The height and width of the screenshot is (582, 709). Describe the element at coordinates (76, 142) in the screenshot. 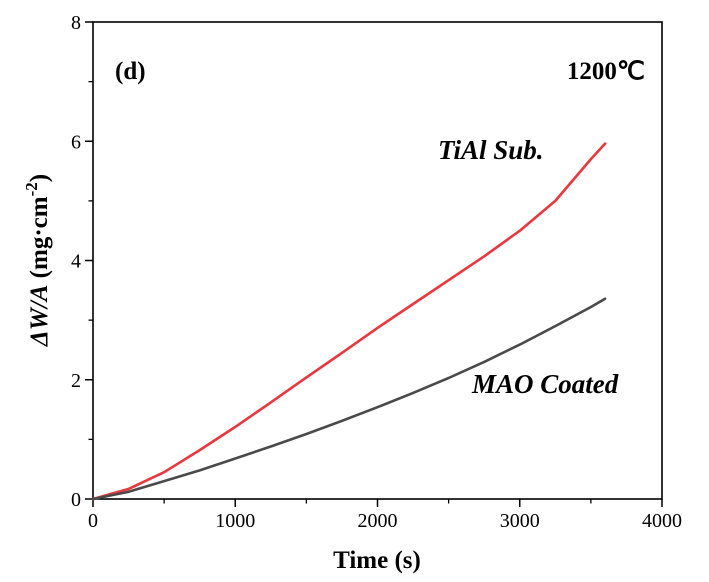

I see `y-tick-label: 6` at that location.